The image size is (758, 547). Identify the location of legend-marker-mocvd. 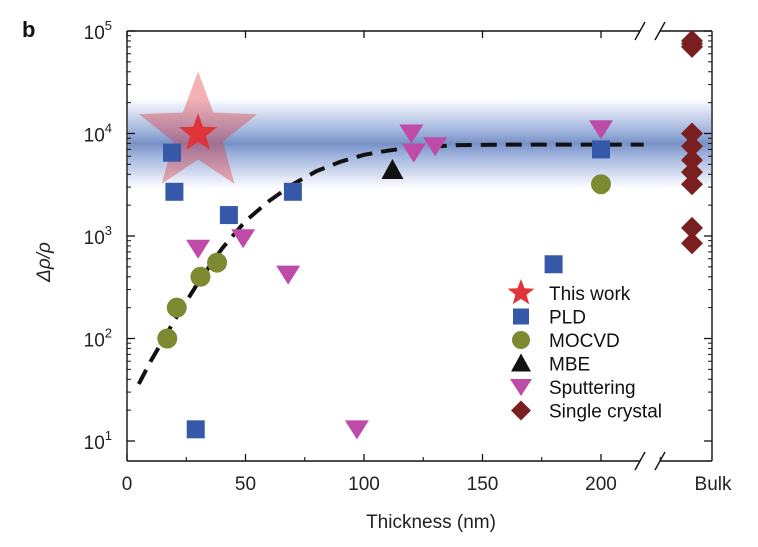
(521, 340).